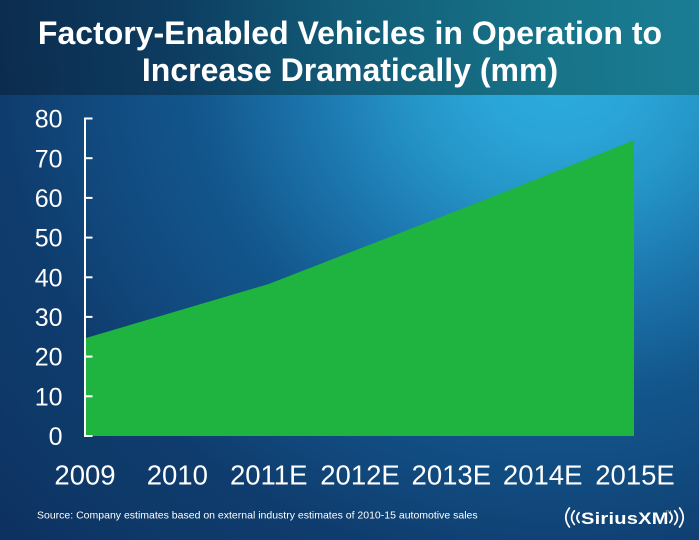  What do you see at coordinates (49, 278) in the screenshot?
I see `svg-text: 40` at bounding box center [49, 278].